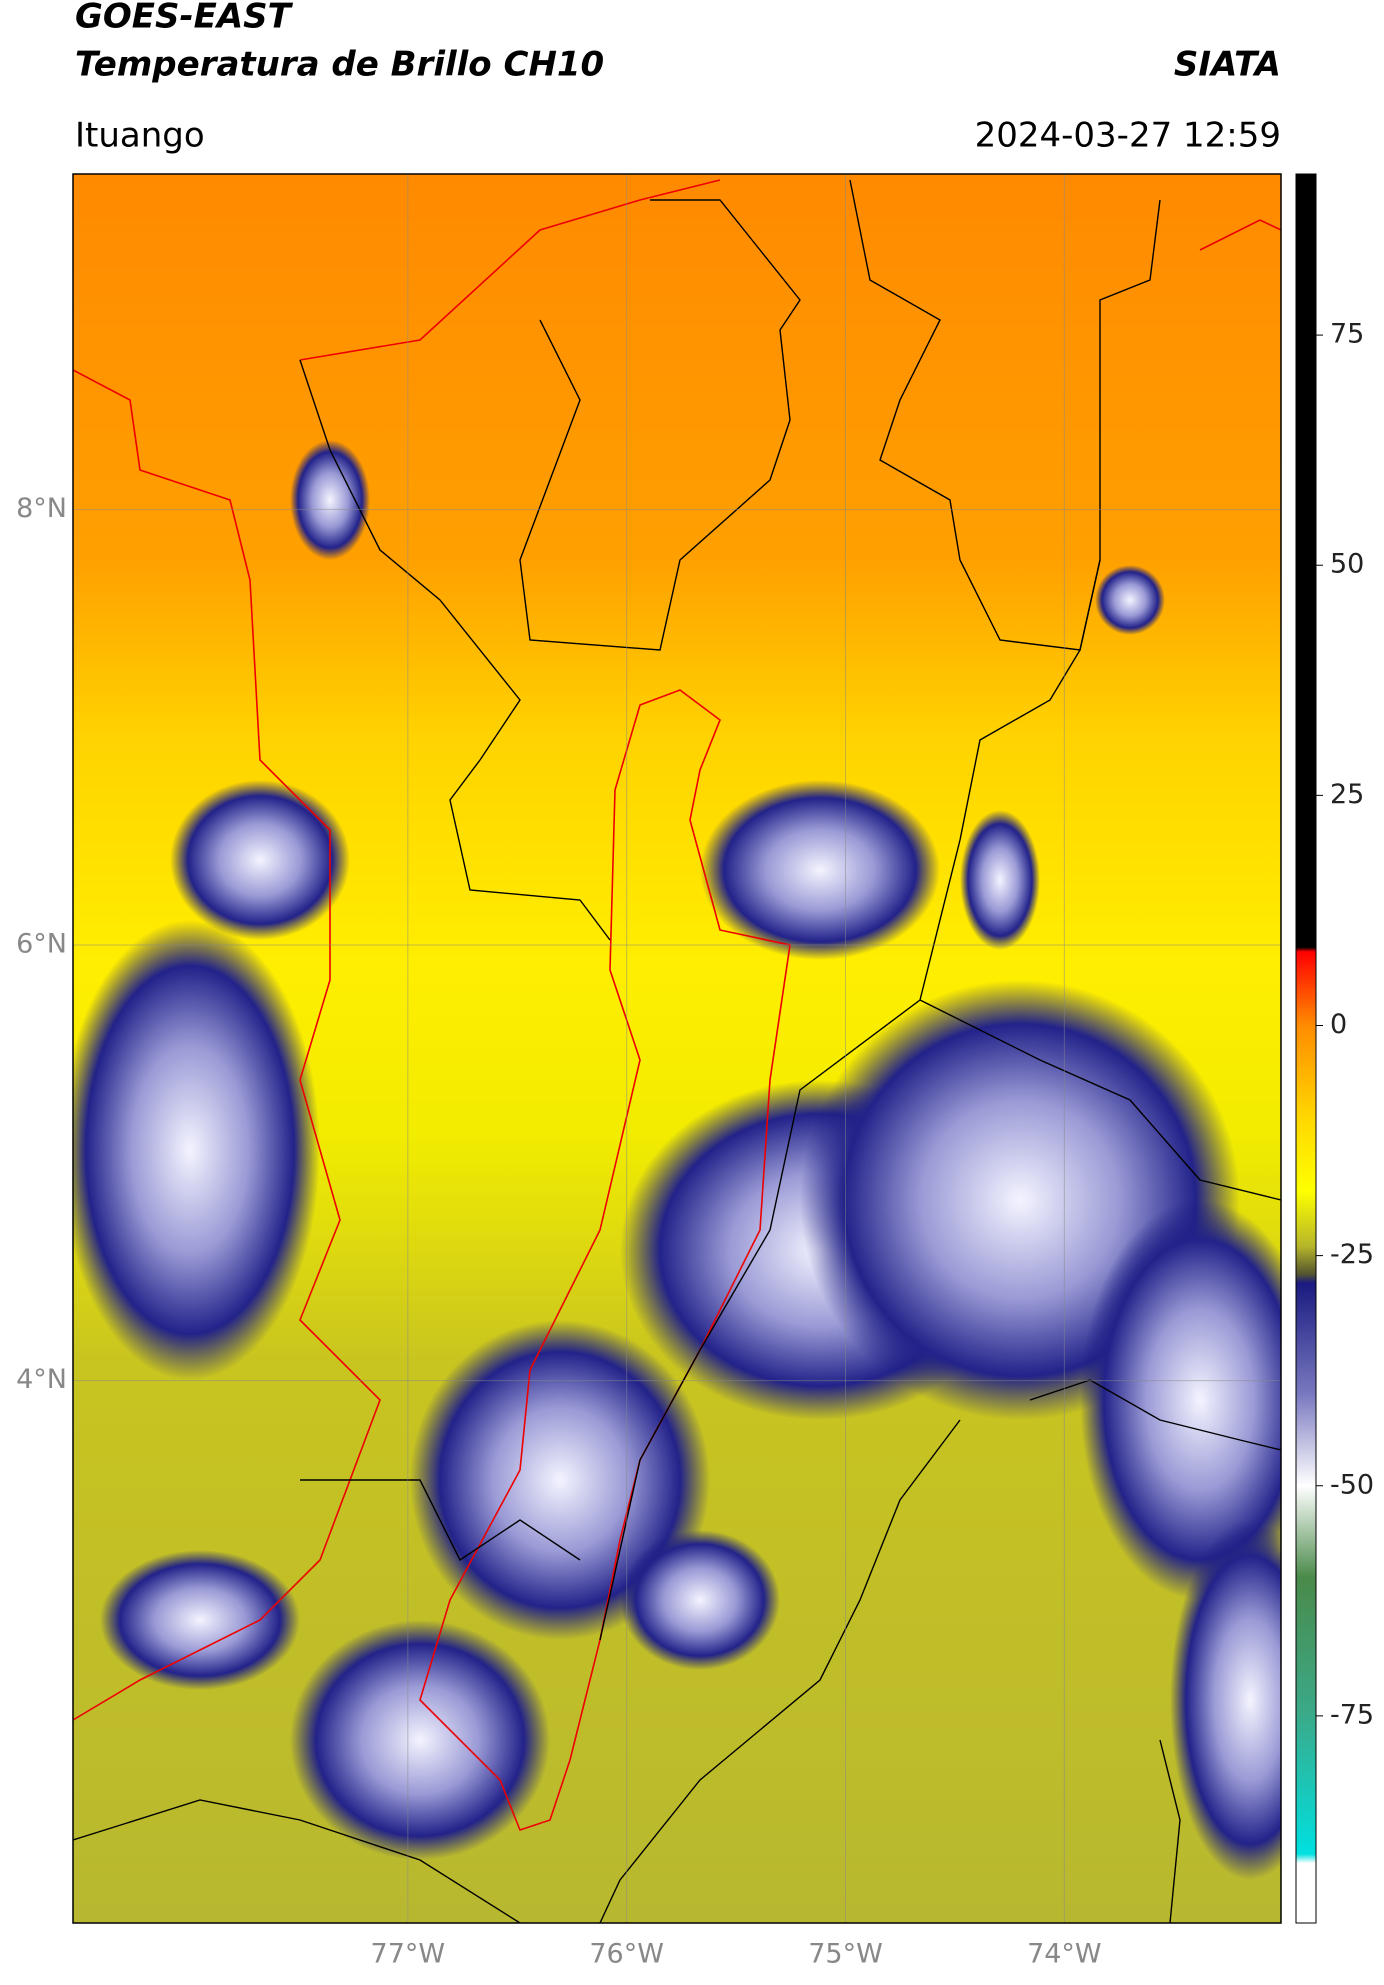 This screenshot has height=1985, width=1384. I want to click on colorbar-tick-label: -25, so click(1352, 1254).